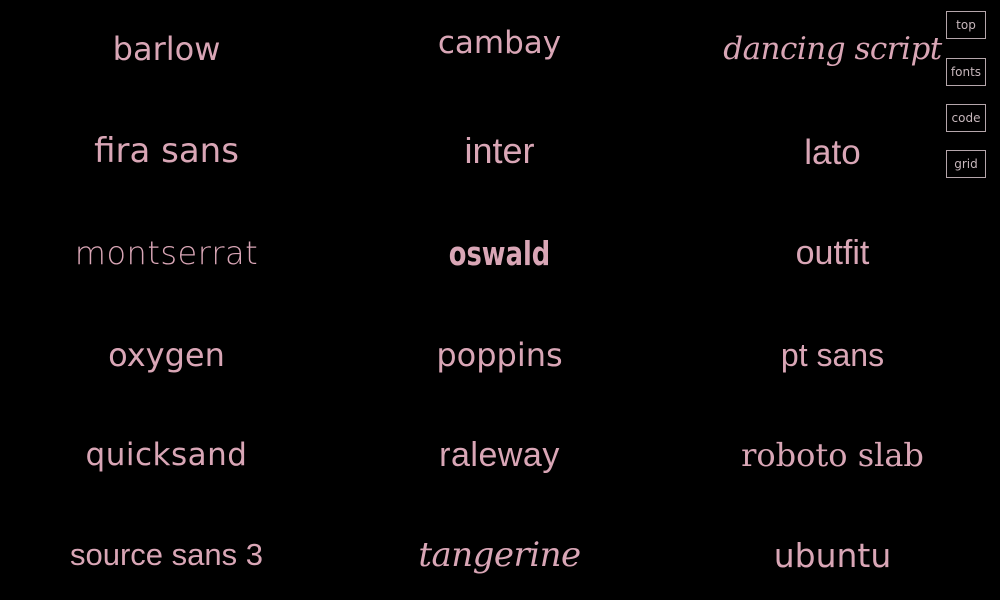 The image size is (1000, 600). Describe the element at coordinates (499, 454) in the screenshot. I see `font-sample-raleway: raleway` at that location.